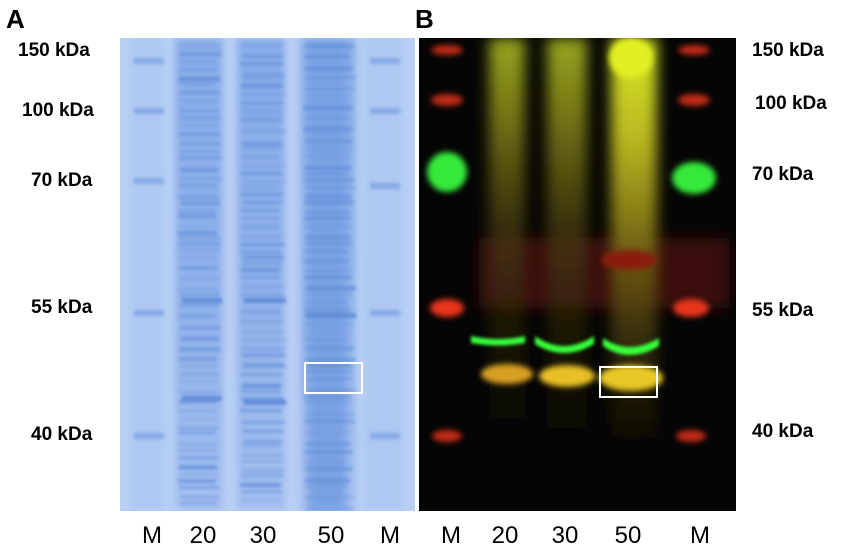 Image resolution: width=851 pixels, height=556 pixels. I want to click on marker-100-left: 100 kDa, so click(58, 110).